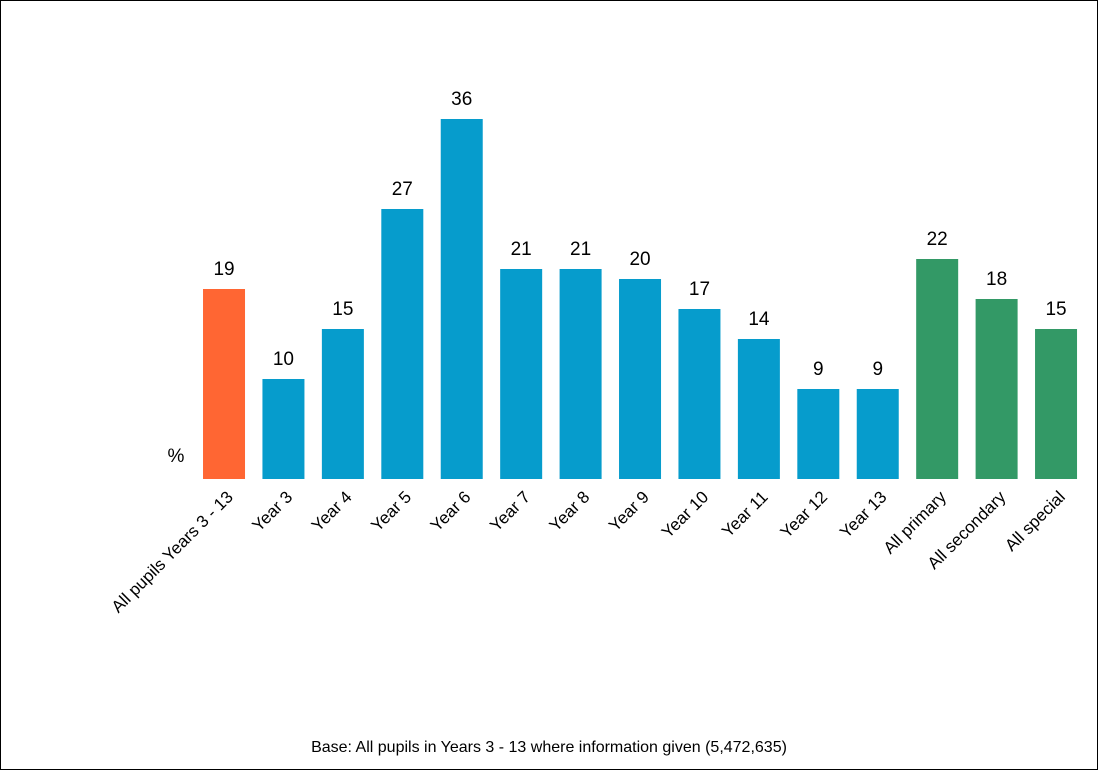 The width and height of the screenshot is (1099, 771). I want to click on y-axis-label: %, so click(176, 456).